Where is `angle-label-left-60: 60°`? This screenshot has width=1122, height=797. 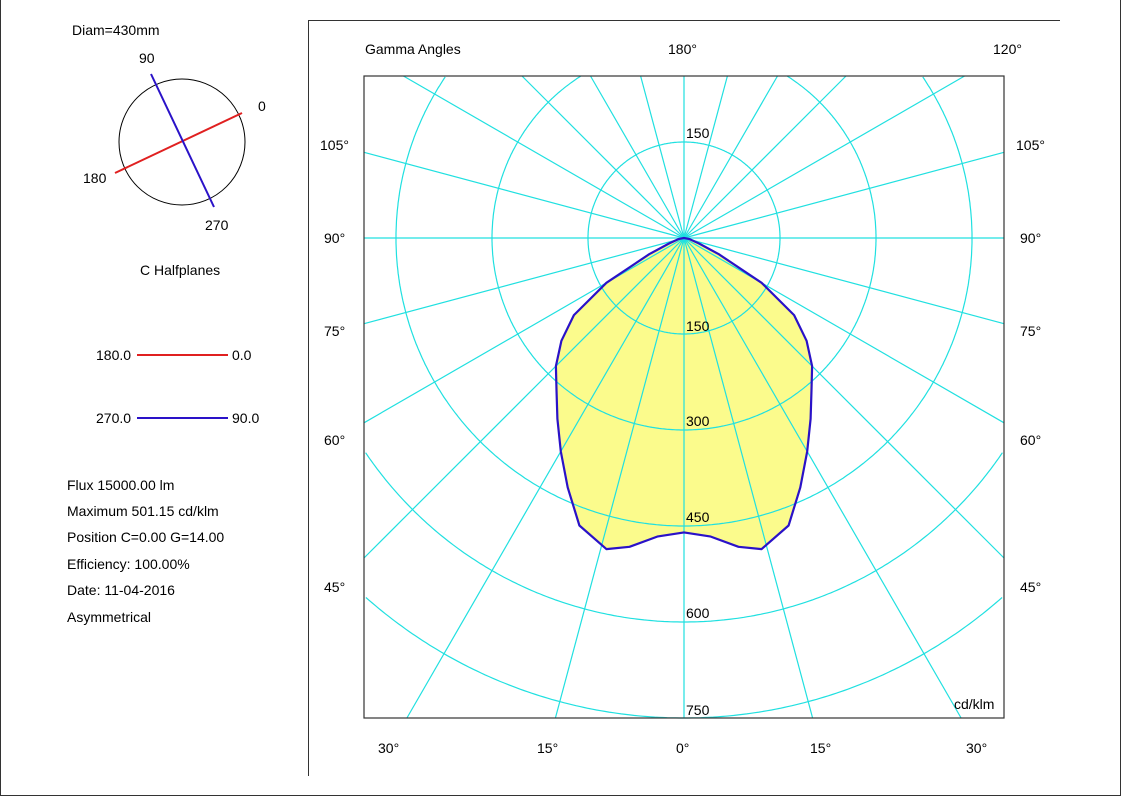 angle-label-left-60: 60° is located at coordinates (335, 440).